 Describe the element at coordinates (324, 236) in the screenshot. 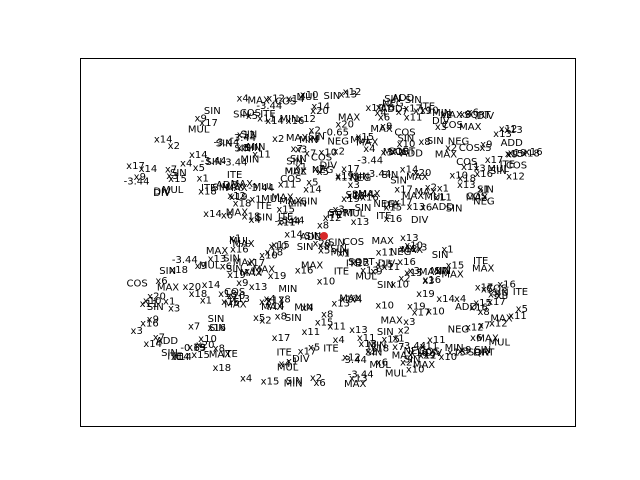

I see `root-node` at that location.